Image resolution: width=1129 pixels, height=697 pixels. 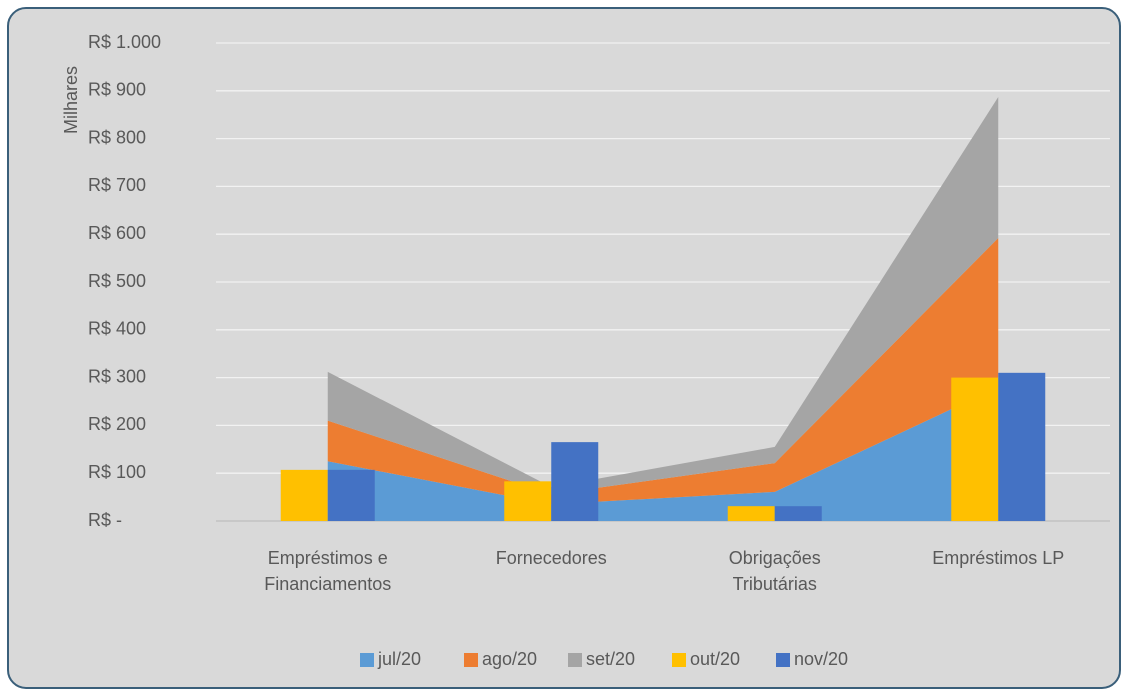 What do you see at coordinates (117, 472) in the screenshot?
I see `y-tick-label: R$ 100` at bounding box center [117, 472].